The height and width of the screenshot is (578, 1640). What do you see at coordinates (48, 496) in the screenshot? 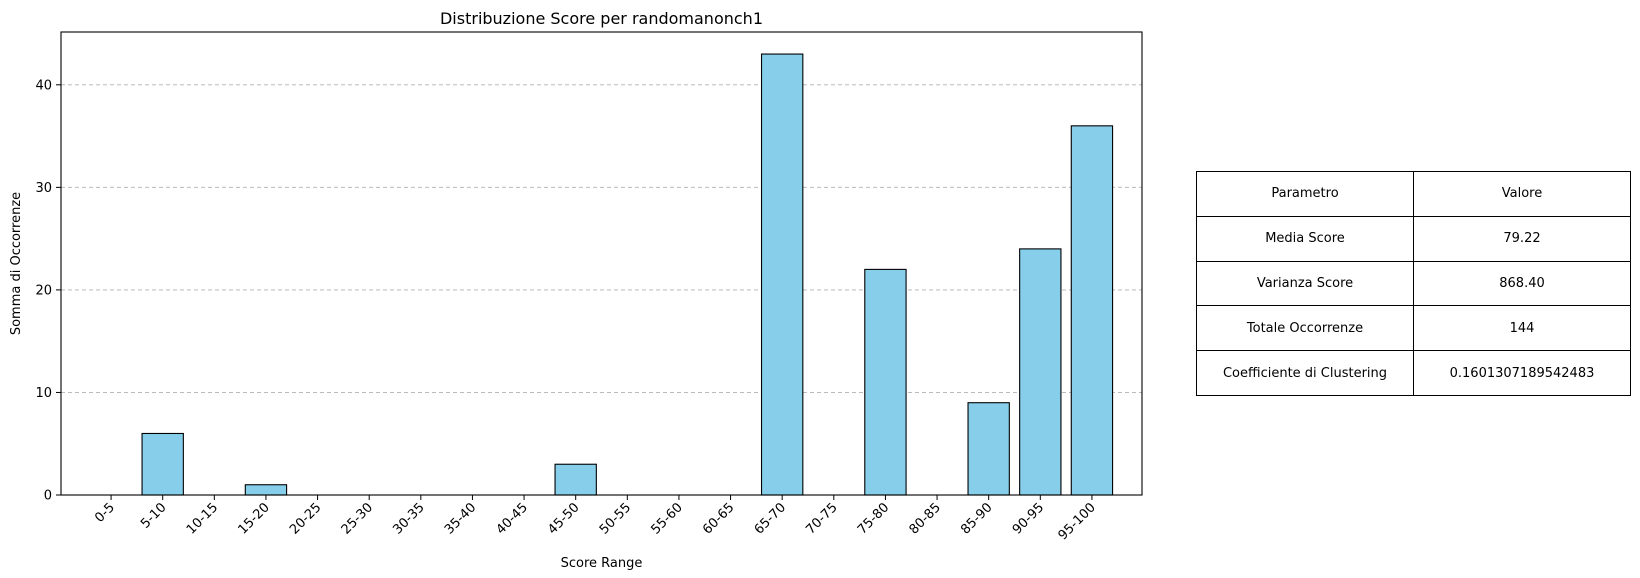
I see `y-tick-label: 0` at bounding box center [48, 496].